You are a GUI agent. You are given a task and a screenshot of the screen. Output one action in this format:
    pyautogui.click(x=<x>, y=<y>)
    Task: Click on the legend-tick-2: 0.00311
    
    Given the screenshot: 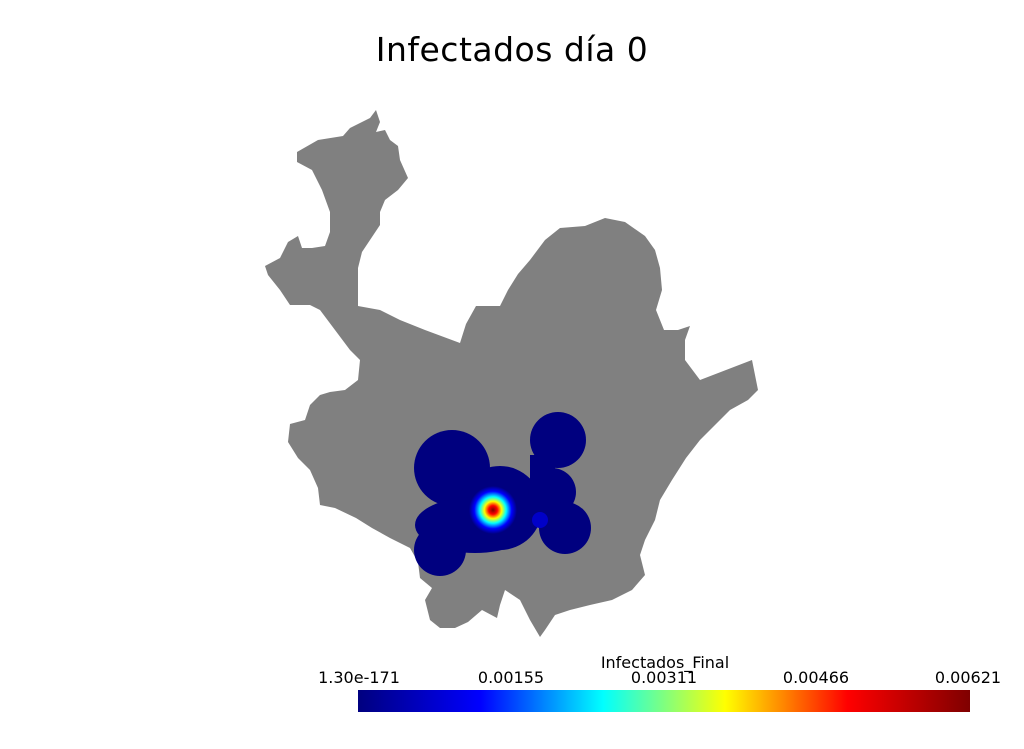 What is the action you would take?
    pyautogui.click(x=664, y=677)
    